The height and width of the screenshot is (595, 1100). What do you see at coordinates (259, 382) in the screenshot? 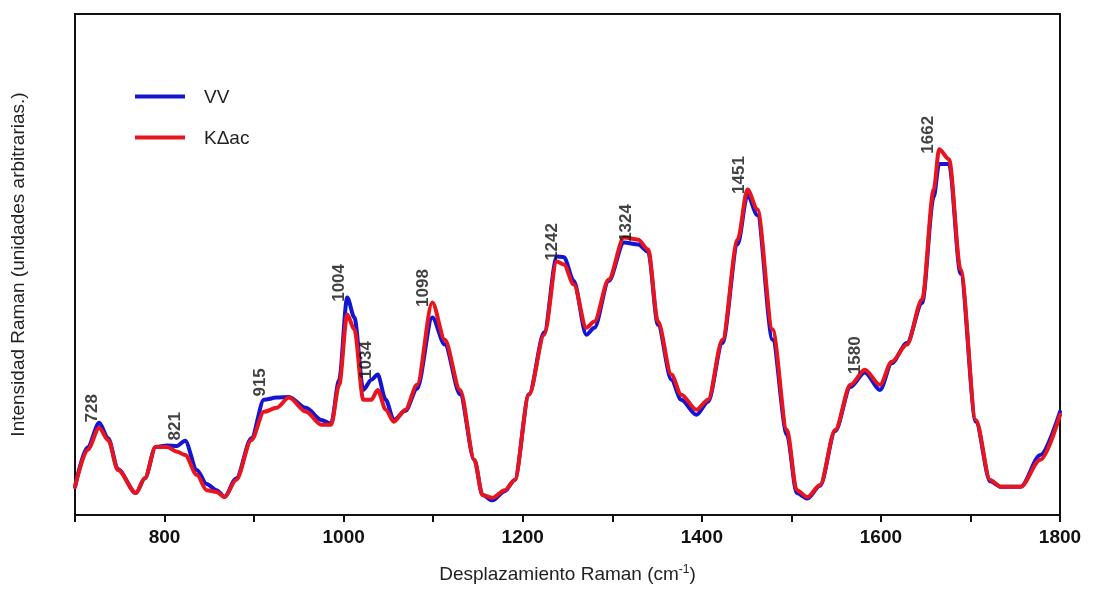
I see `annotation: 915` at bounding box center [259, 382].